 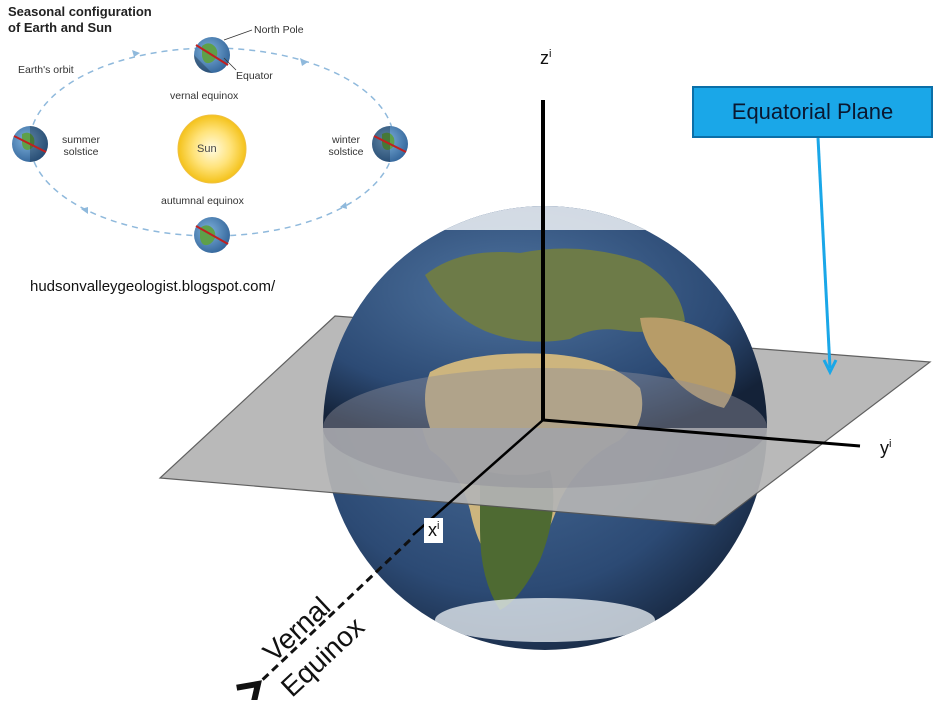 I want to click on z-axis-sup: i, so click(x=550, y=54).